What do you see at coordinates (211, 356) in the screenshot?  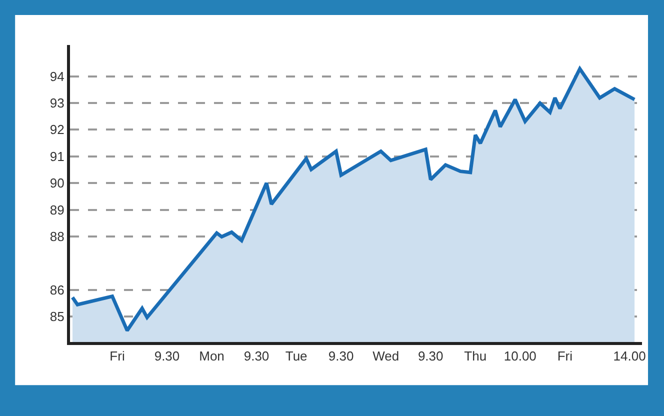 I see `x-tick-label: Mon` at bounding box center [211, 356].